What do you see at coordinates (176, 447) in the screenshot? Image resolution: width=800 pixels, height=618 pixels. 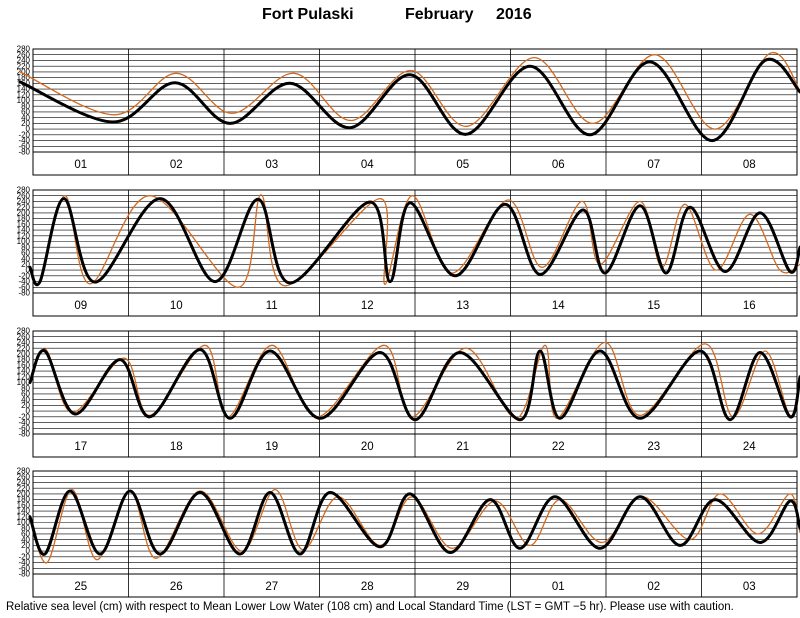 I see `day-label: 18` at bounding box center [176, 447].